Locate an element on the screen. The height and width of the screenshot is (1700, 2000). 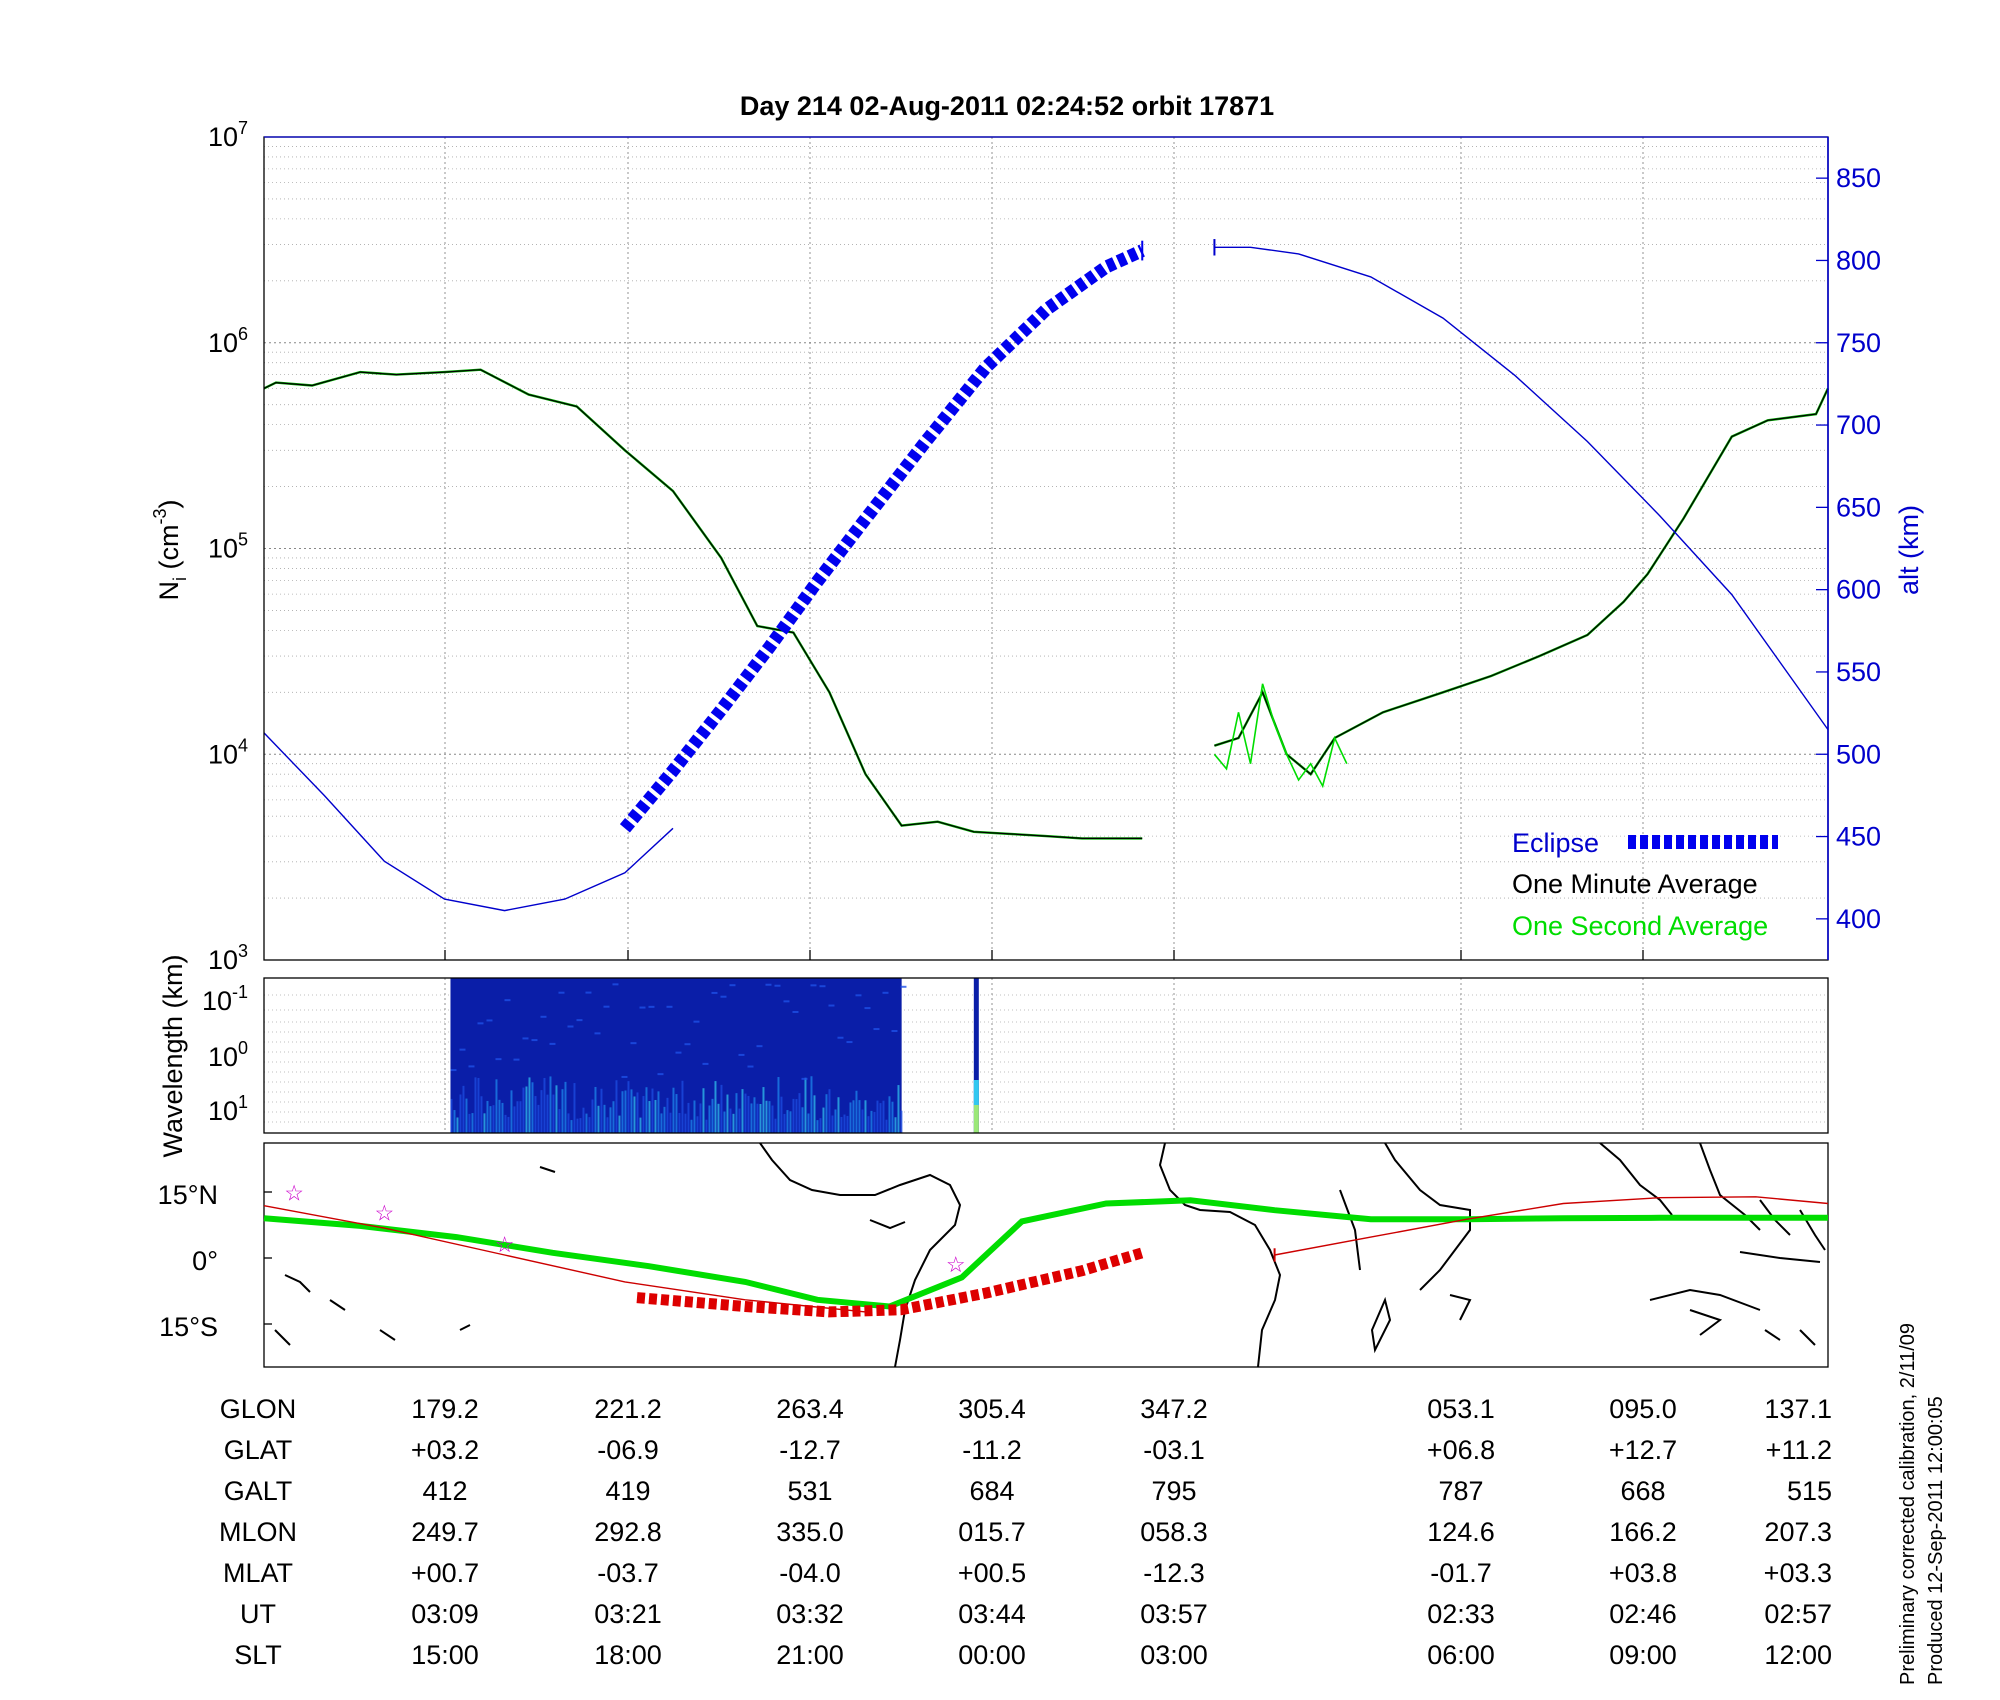
density-axis-label: Ni (cm-3) is located at coordinates (170, 550).